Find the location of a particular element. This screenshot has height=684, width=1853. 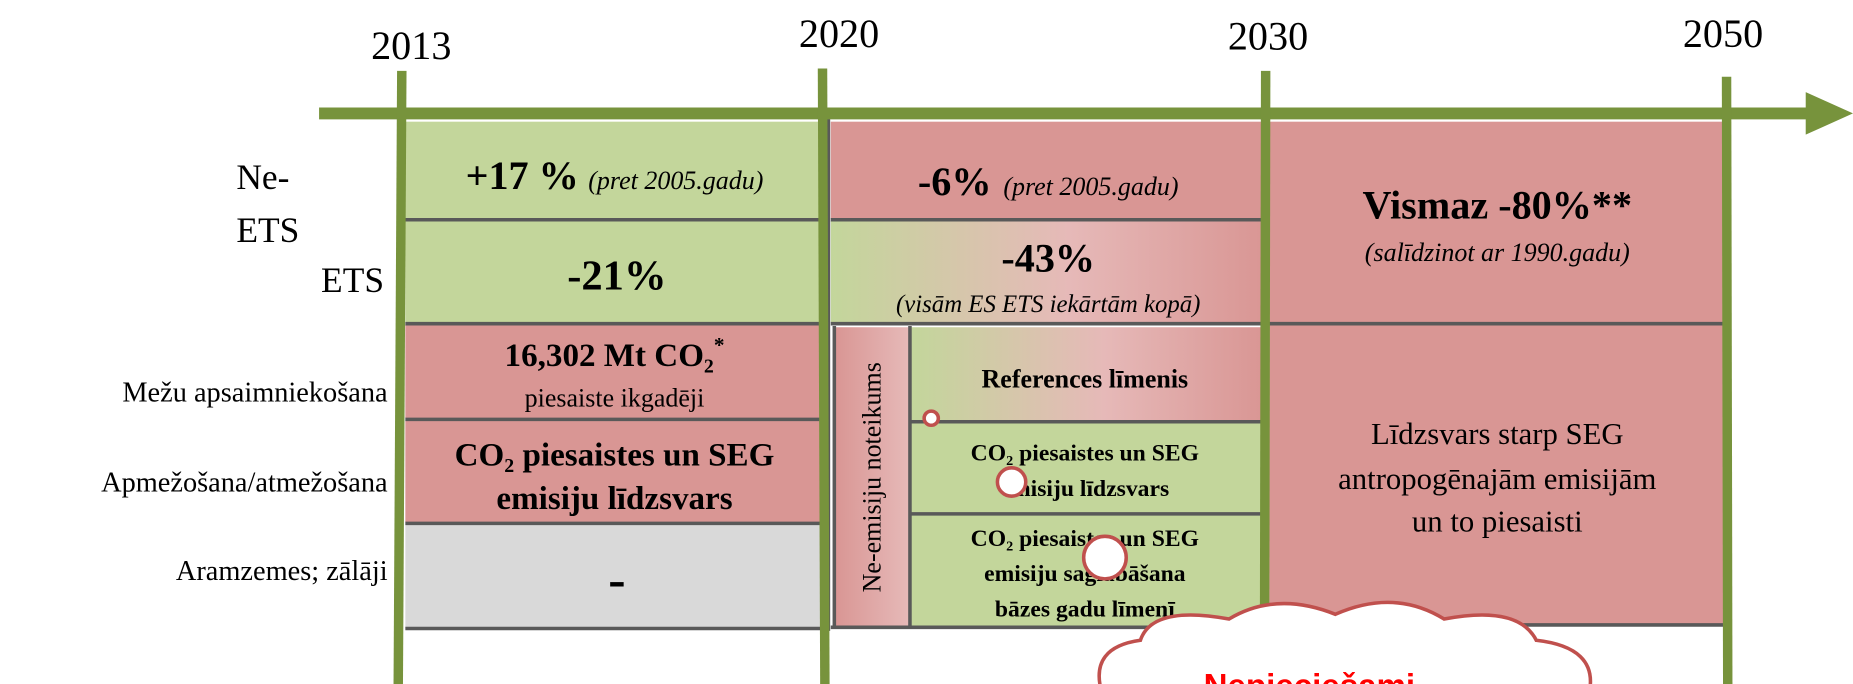

row-label: Mežu apsaimniekošana is located at coordinates (255, 393).